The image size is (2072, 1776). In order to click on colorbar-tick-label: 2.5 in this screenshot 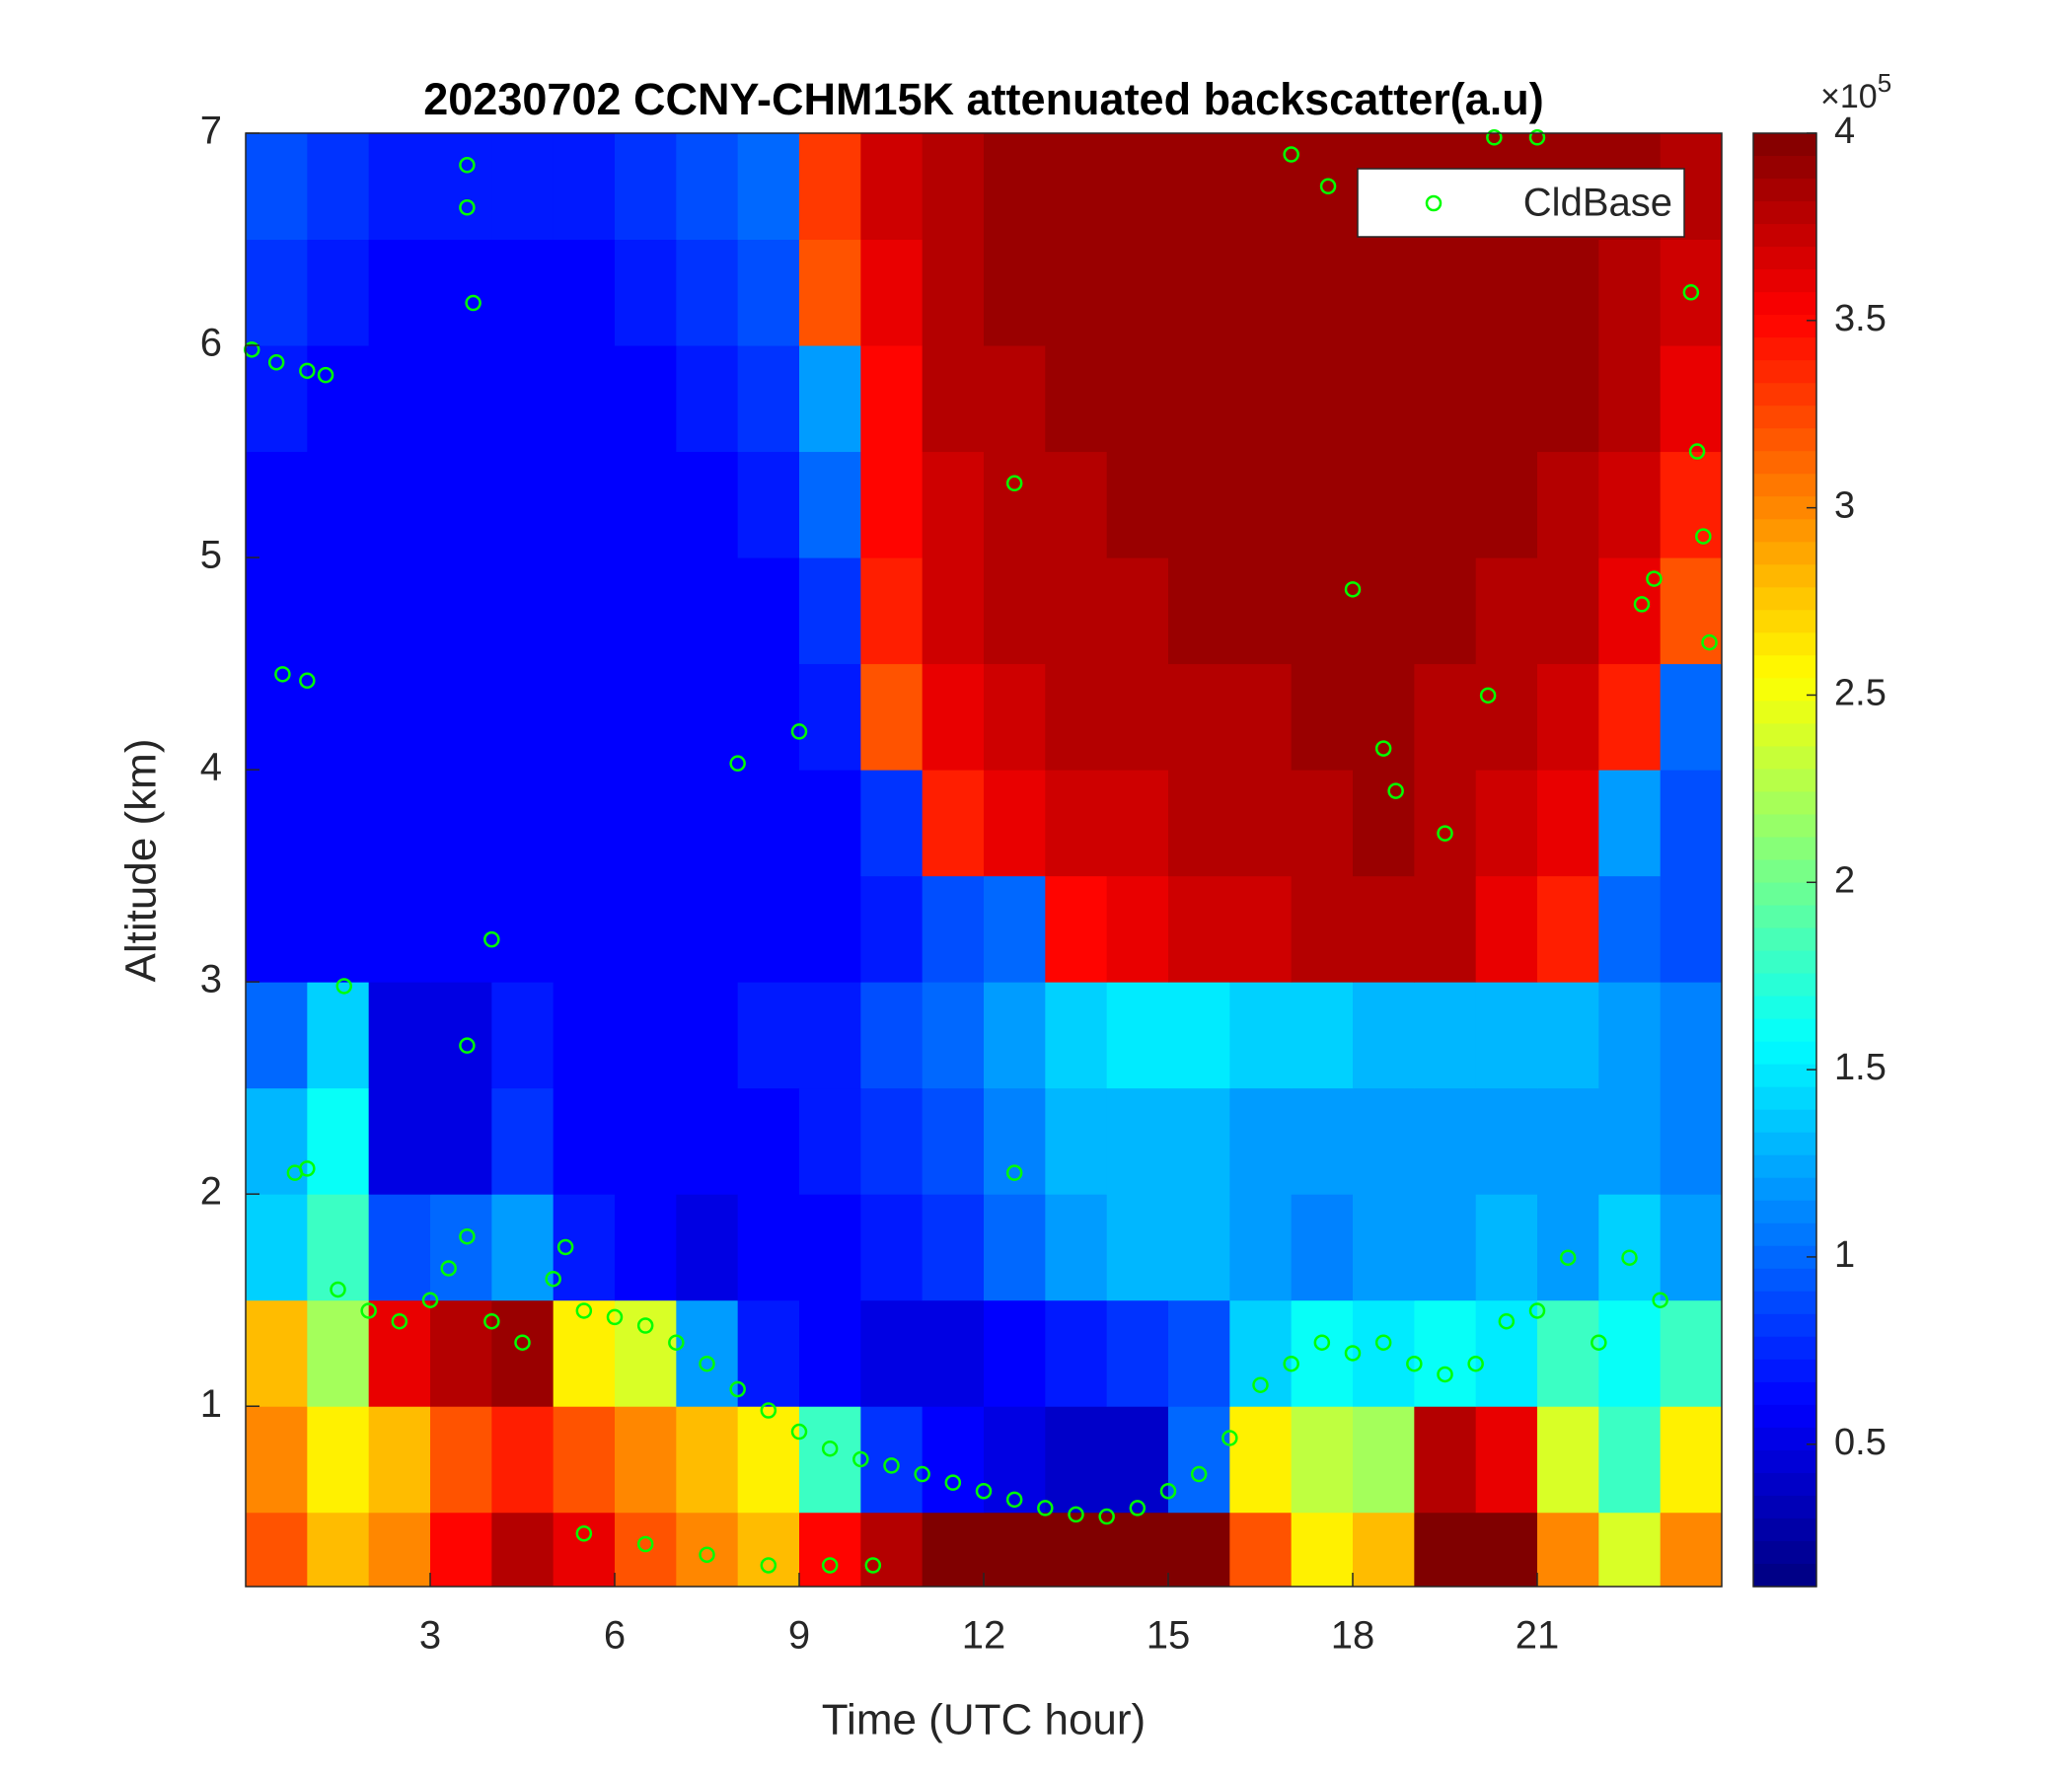, I will do `click(1861, 692)`.